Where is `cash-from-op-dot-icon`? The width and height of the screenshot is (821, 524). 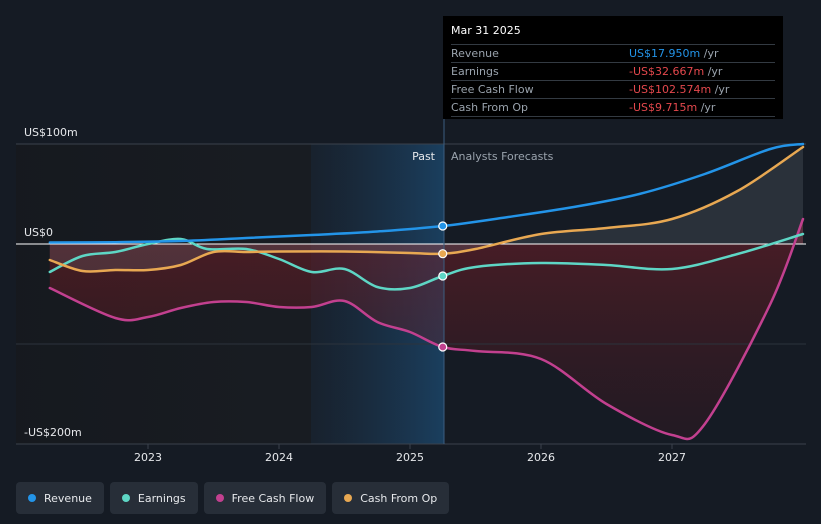 cash-from-op-dot-icon is located at coordinates (348, 498).